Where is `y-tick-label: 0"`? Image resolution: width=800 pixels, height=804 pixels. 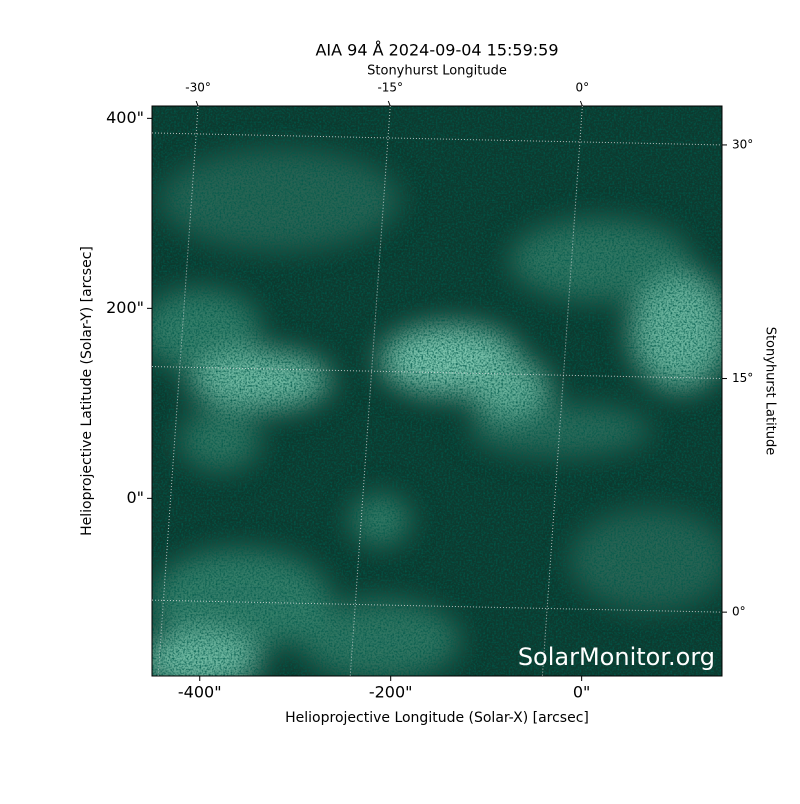
y-tick-label: 0" is located at coordinates (135, 497).